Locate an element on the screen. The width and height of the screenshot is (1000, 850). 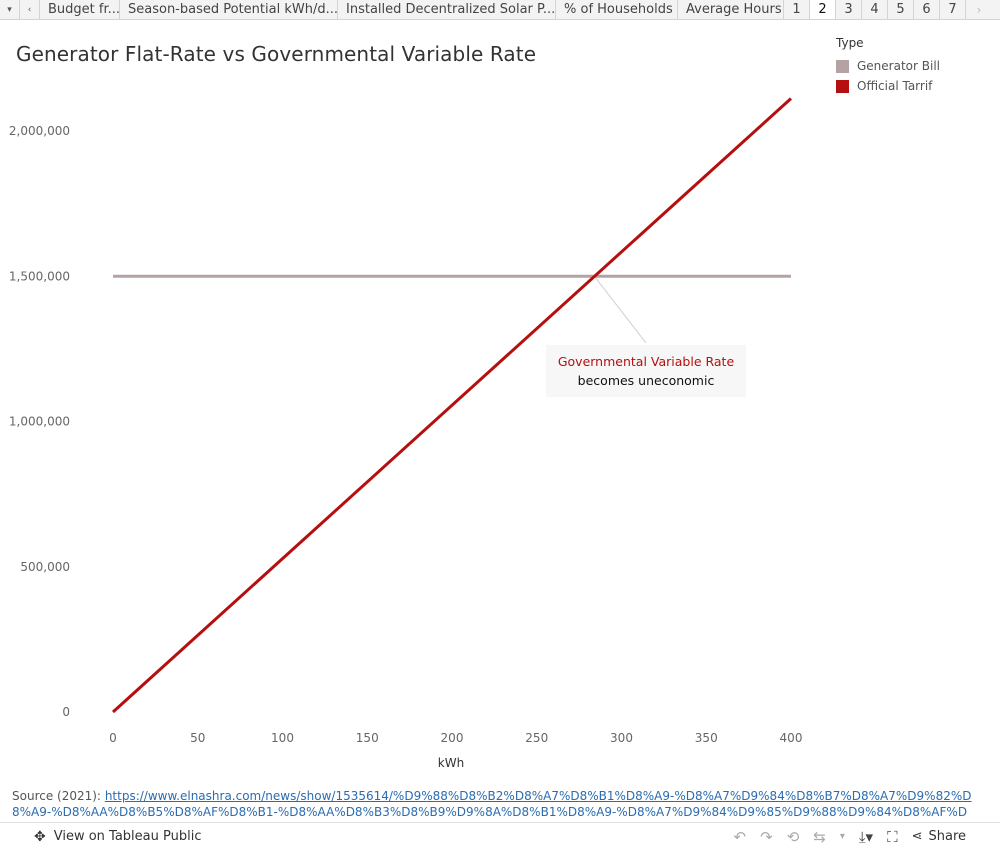
legend-item-official-tarrif: Official Tarrif is located at coordinates (888, 86).